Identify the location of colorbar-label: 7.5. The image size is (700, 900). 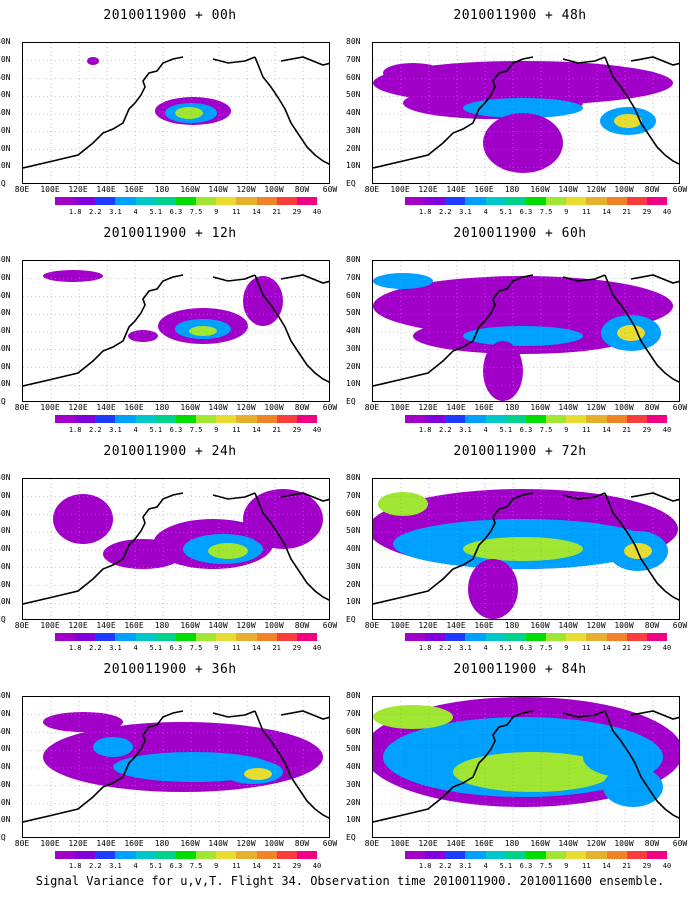
(196, 866).